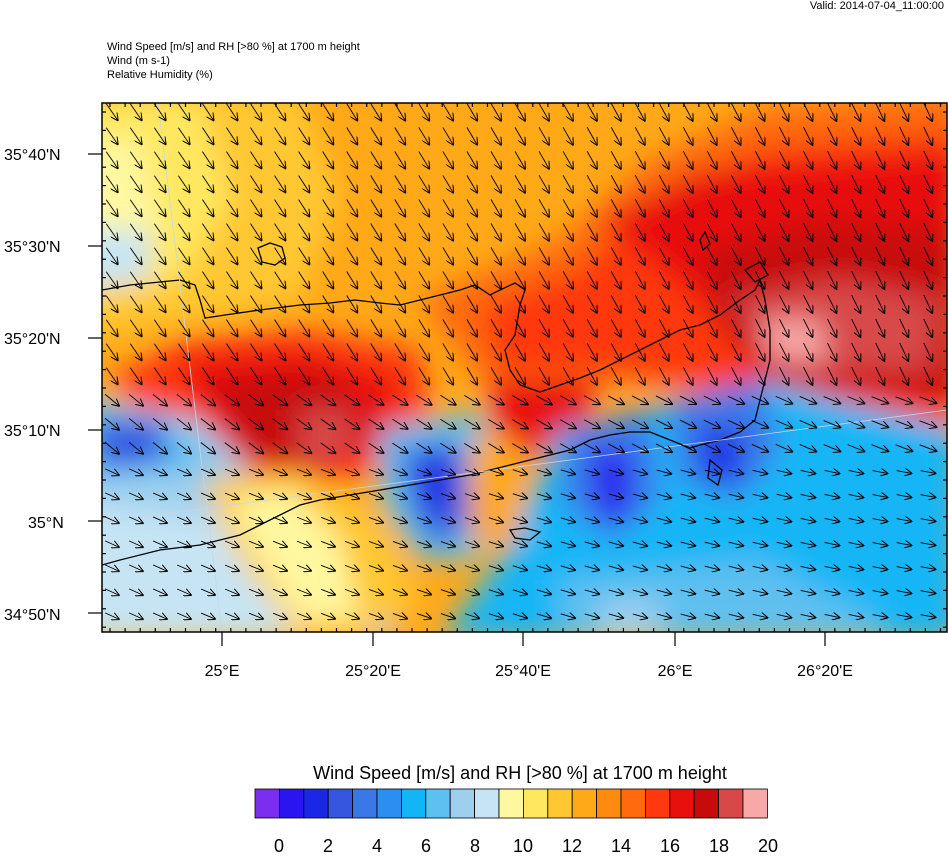 The image size is (948, 857). I want to click on rh-field-label: Relative Humidity (%), so click(160, 75).